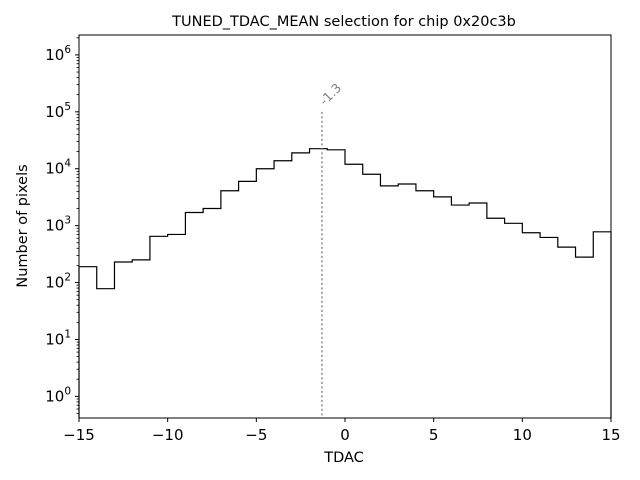  I want to click on x-tick-label: −15, so click(79, 435).